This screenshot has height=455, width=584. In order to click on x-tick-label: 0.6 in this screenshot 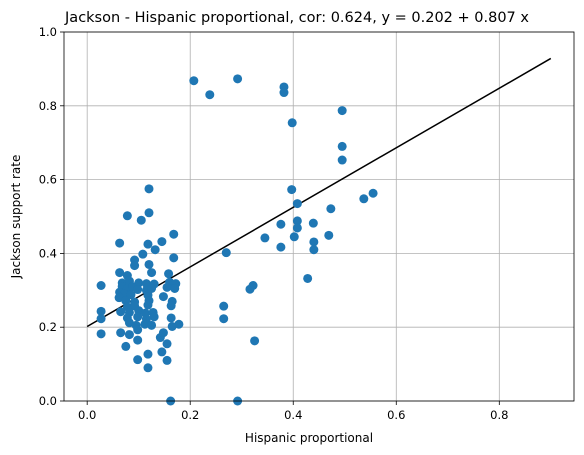, I will do `click(396, 415)`.